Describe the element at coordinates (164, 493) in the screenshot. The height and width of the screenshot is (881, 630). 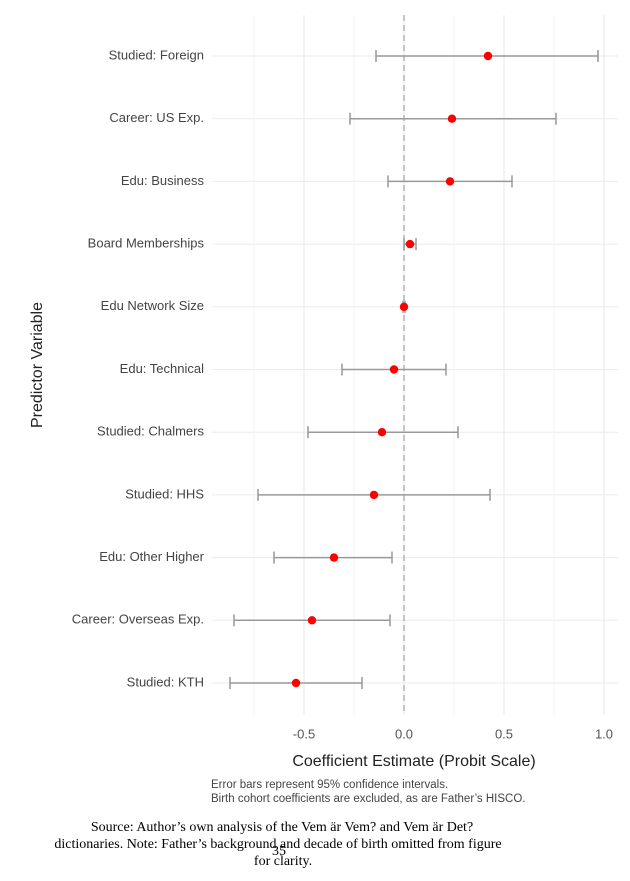
I see `y-tick-label: Studied: HHS` at that location.